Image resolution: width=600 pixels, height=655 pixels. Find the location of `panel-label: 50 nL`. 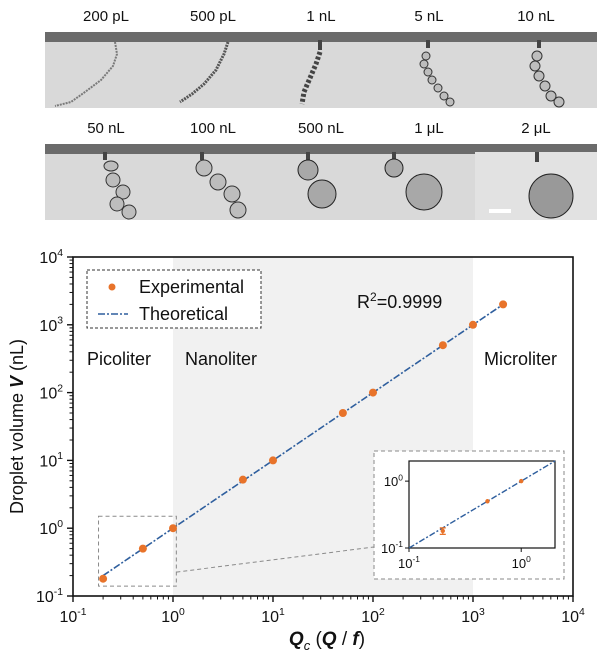

panel-label: 50 nL is located at coordinates (106, 128).